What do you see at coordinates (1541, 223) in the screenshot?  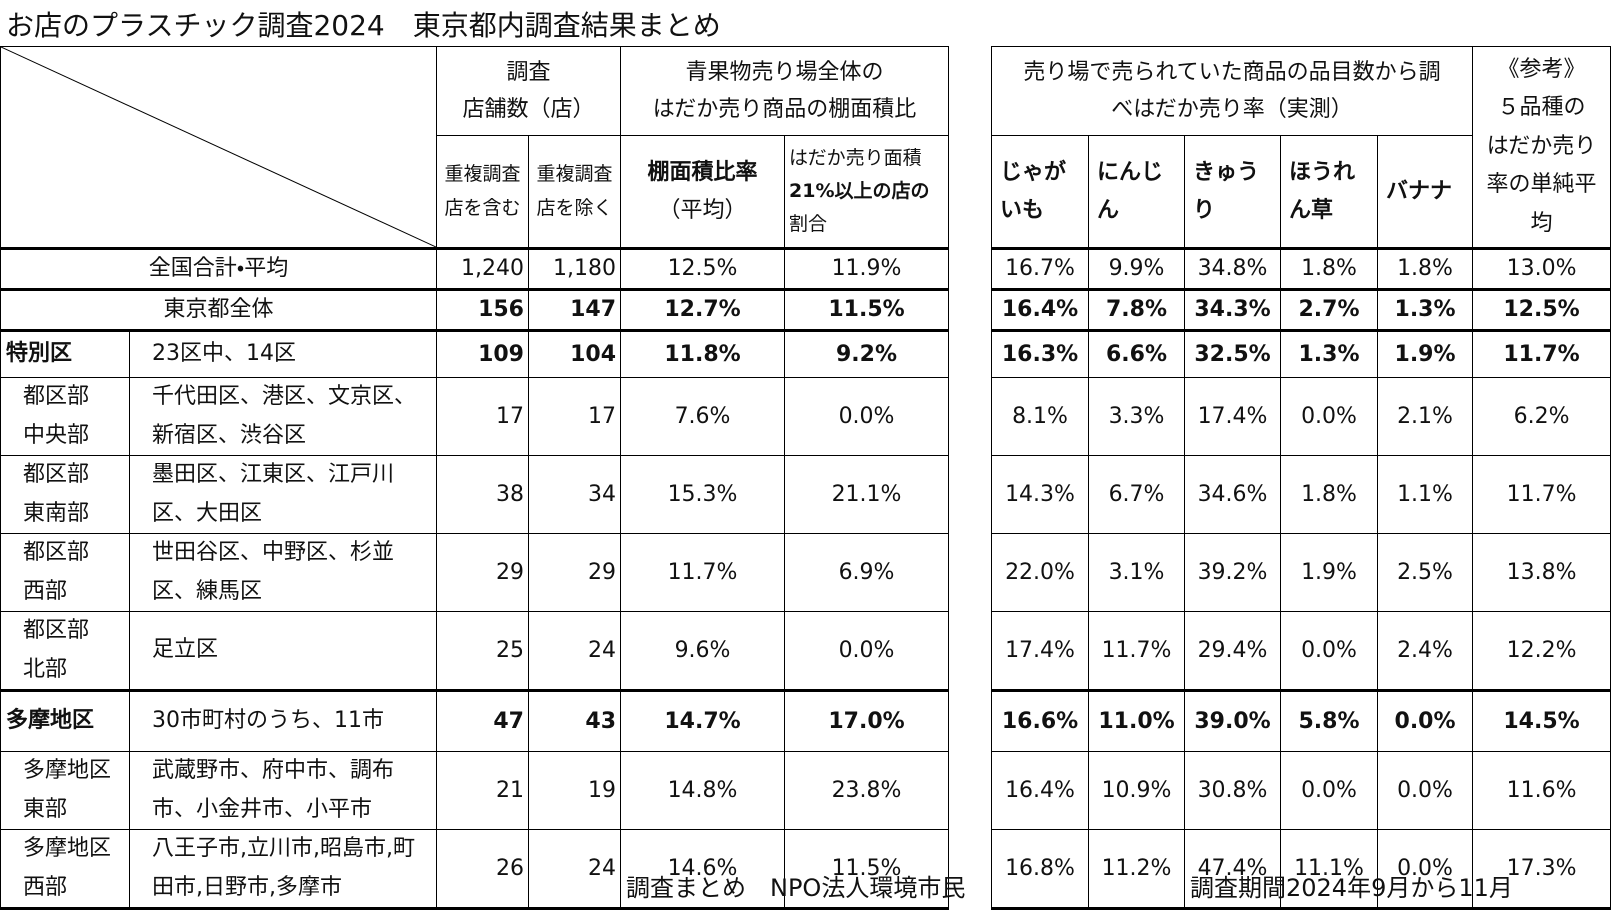 I see `text-line: 均` at bounding box center [1541, 223].